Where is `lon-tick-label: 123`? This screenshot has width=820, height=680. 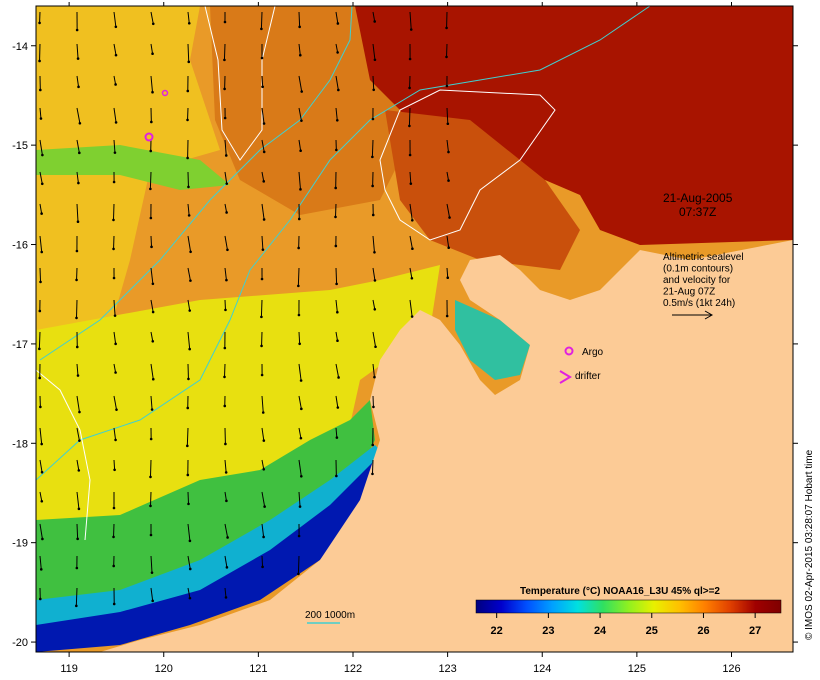
lon-tick-label: 123 is located at coordinates (447, 669).